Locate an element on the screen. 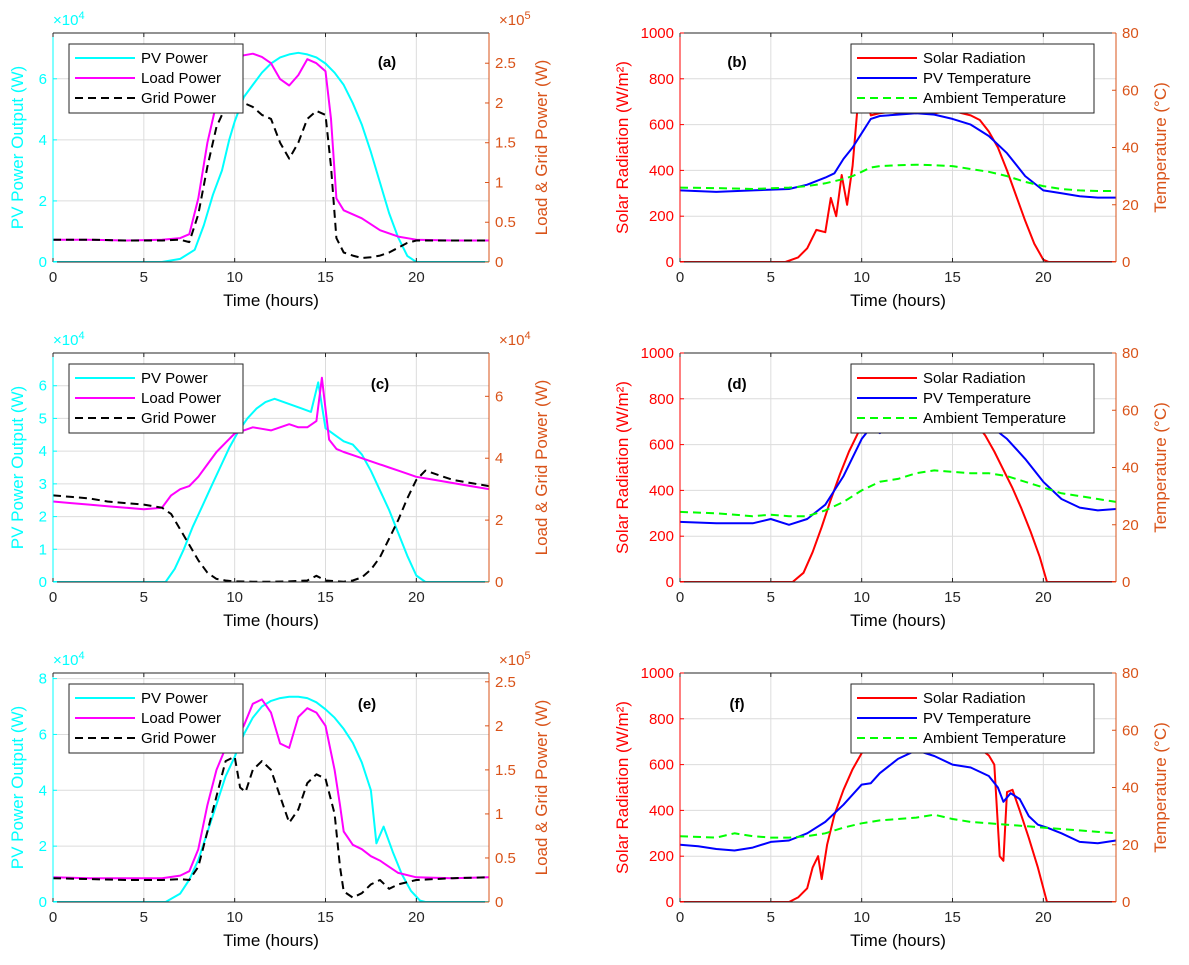 The width and height of the screenshot is (1189, 965). y-tick-label-right: 4 is located at coordinates (499, 458).